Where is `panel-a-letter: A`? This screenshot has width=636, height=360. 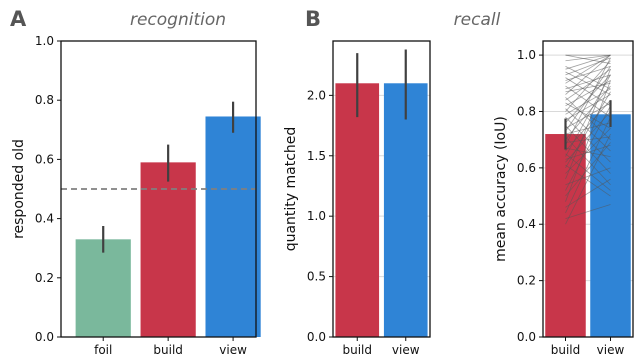 panel-a-letter: A is located at coordinates (18, 19).